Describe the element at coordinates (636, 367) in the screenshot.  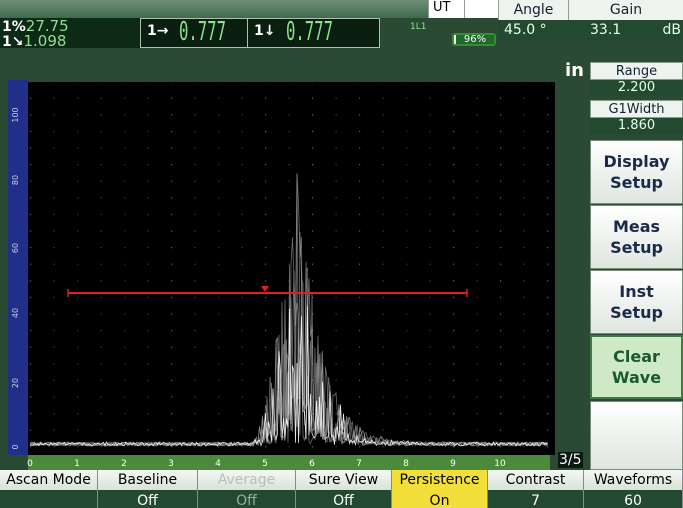
I see `menu-button: Clear Wave` at that location.